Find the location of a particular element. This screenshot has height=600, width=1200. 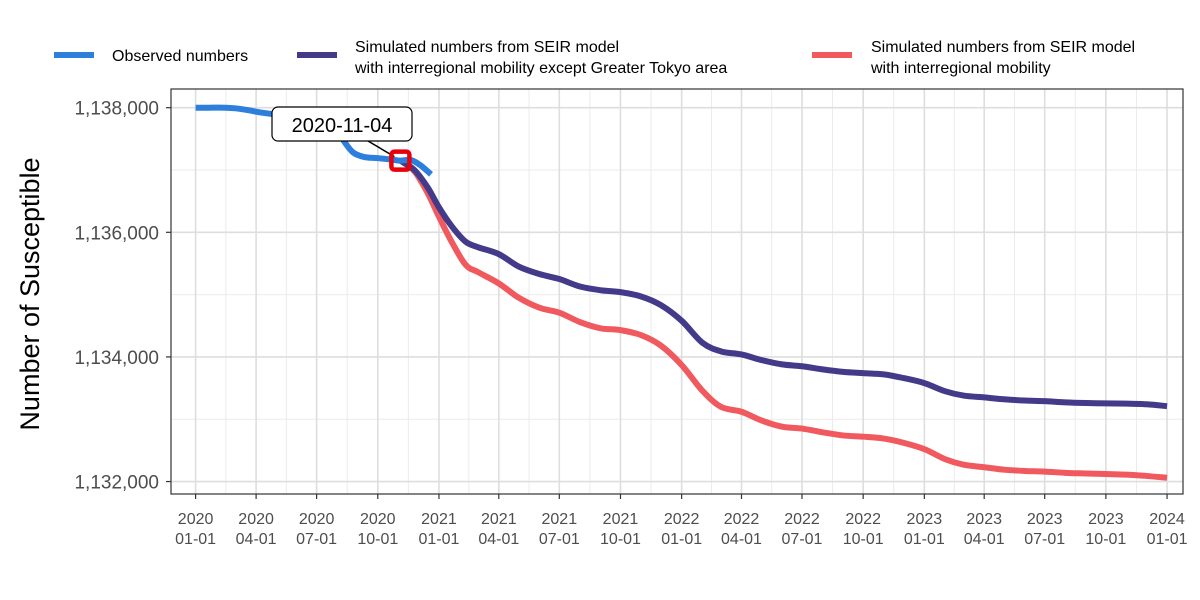

legend-label-mobility-line1: Simulated numbers from SEIR model is located at coordinates (1003, 47).